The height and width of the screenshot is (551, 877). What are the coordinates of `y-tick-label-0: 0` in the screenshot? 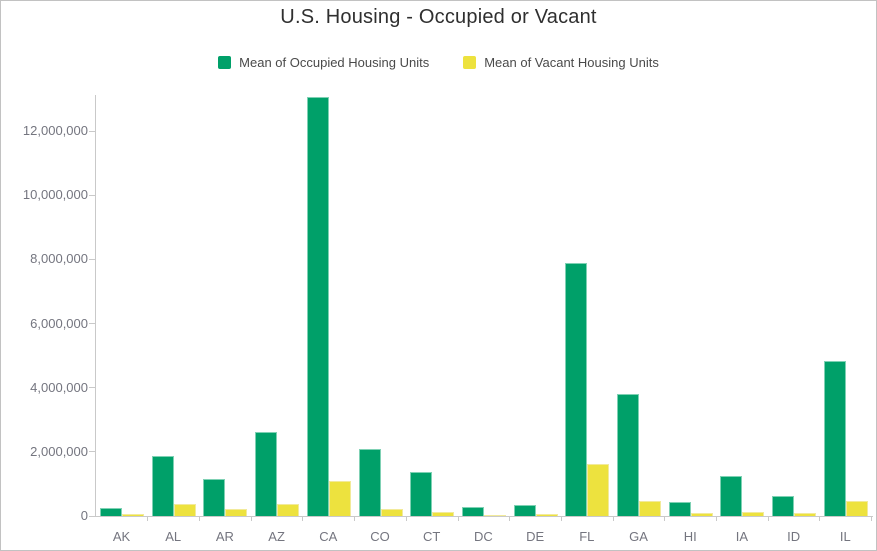 It's located at (84, 515).